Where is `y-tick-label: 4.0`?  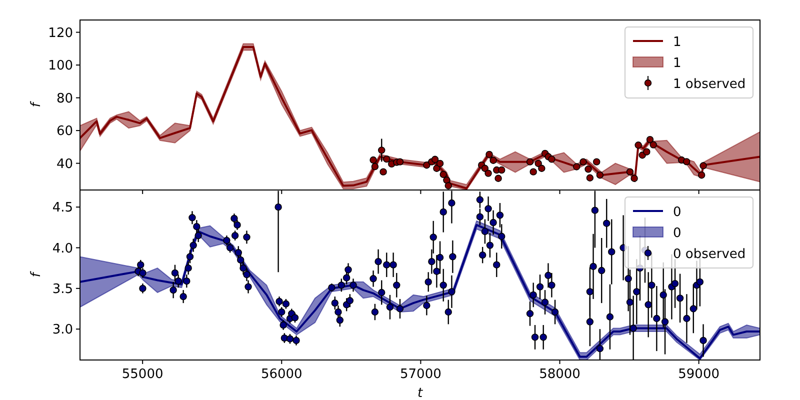 y-tick-label: 4.0 is located at coordinates (62, 248).